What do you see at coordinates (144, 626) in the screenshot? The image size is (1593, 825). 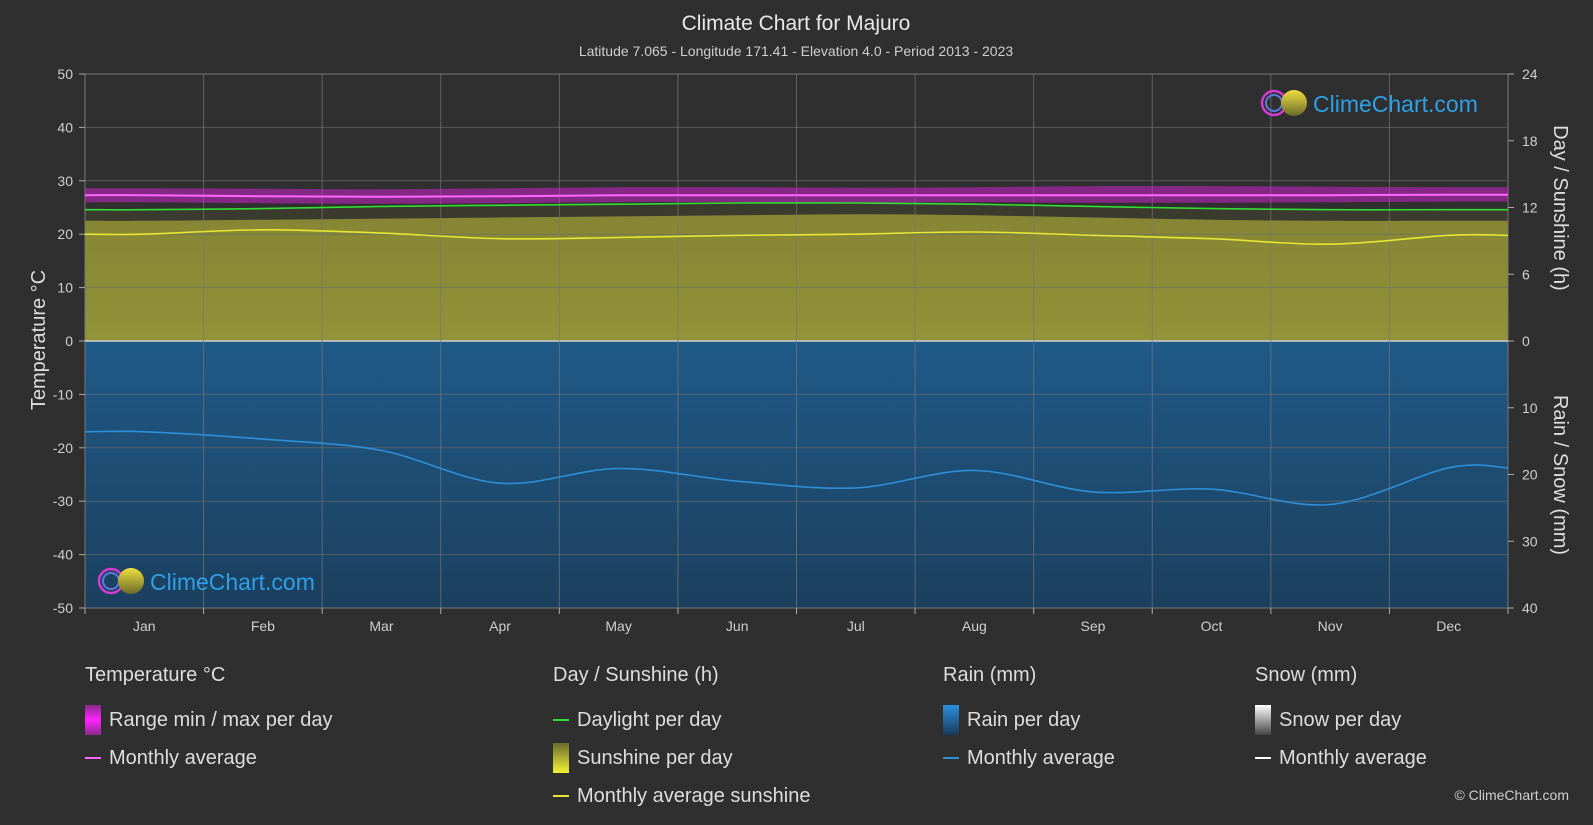 I see `x-tick-label: Jan` at bounding box center [144, 626].